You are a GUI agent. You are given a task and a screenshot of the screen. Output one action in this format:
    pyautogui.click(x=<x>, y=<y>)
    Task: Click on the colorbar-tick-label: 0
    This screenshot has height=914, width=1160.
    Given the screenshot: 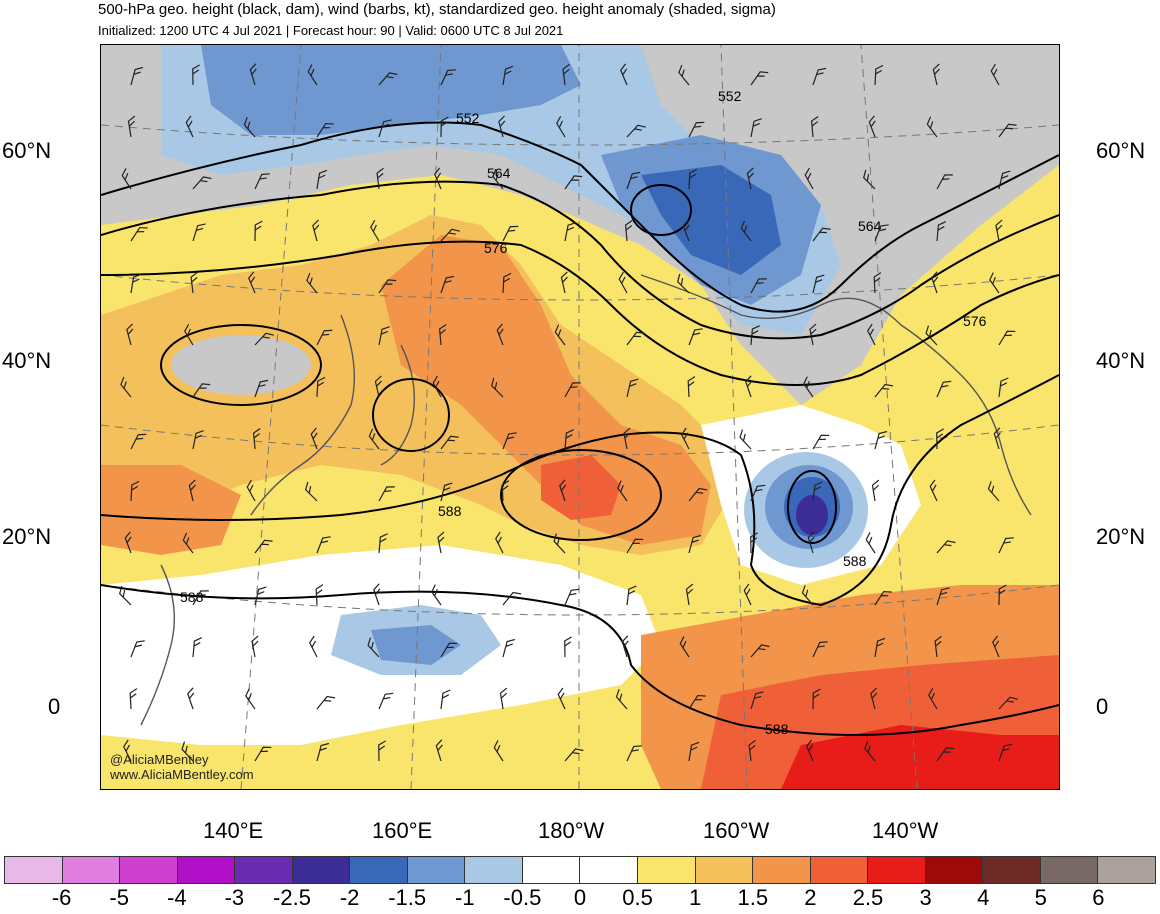 What is the action you would take?
    pyautogui.click(x=580, y=897)
    